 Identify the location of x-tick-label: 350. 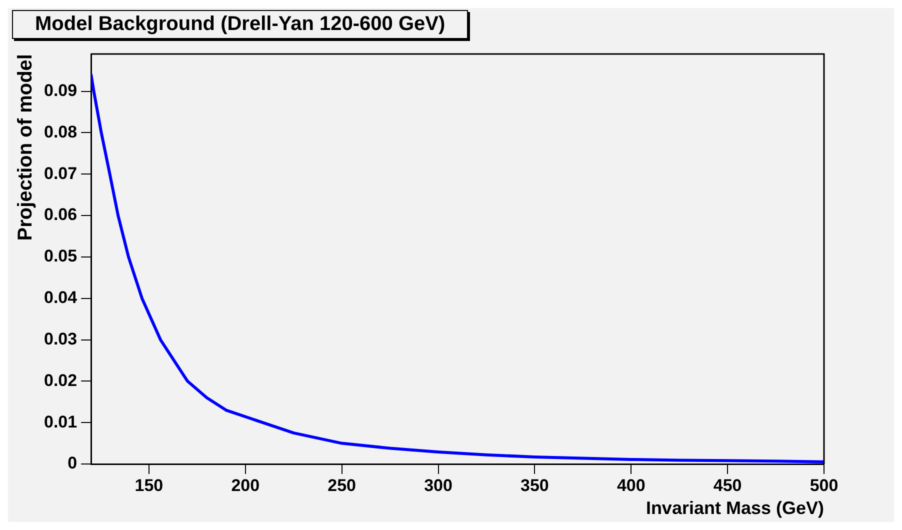
(534, 485).